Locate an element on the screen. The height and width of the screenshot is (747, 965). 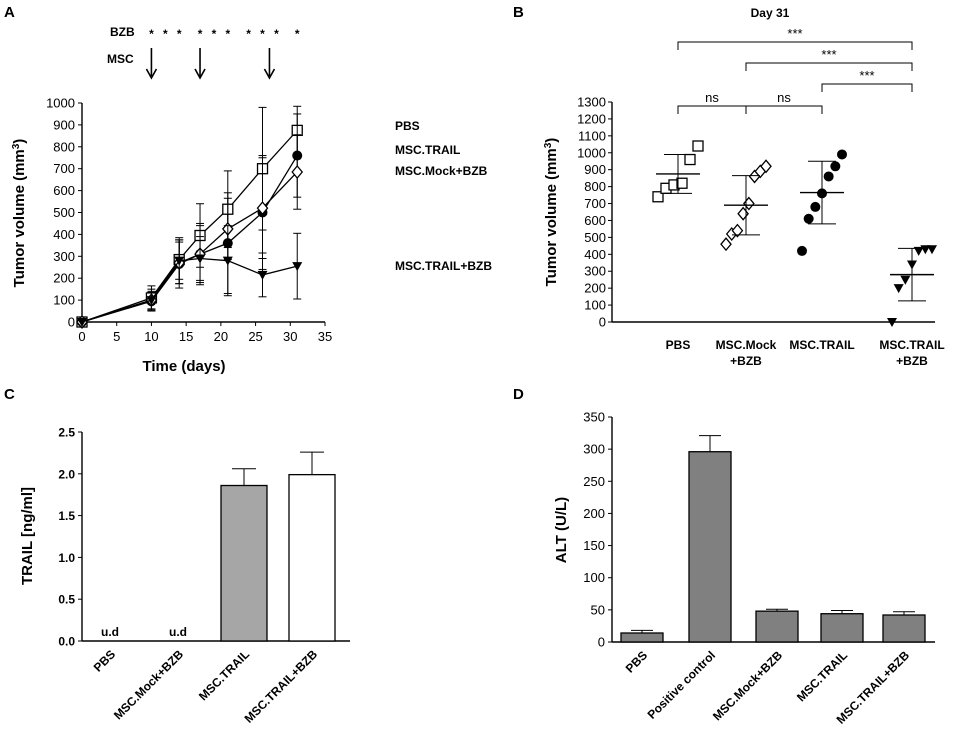
panel-b-category-label: MSC.TRAIL is located at coordinates (821, 345).